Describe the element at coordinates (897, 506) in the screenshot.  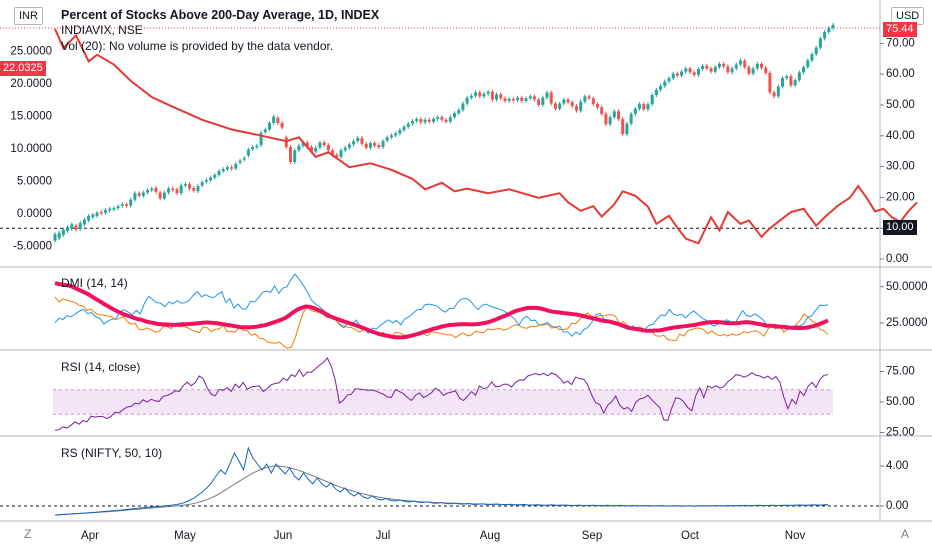
I see `rs-axis-label: 0.00` at that location.